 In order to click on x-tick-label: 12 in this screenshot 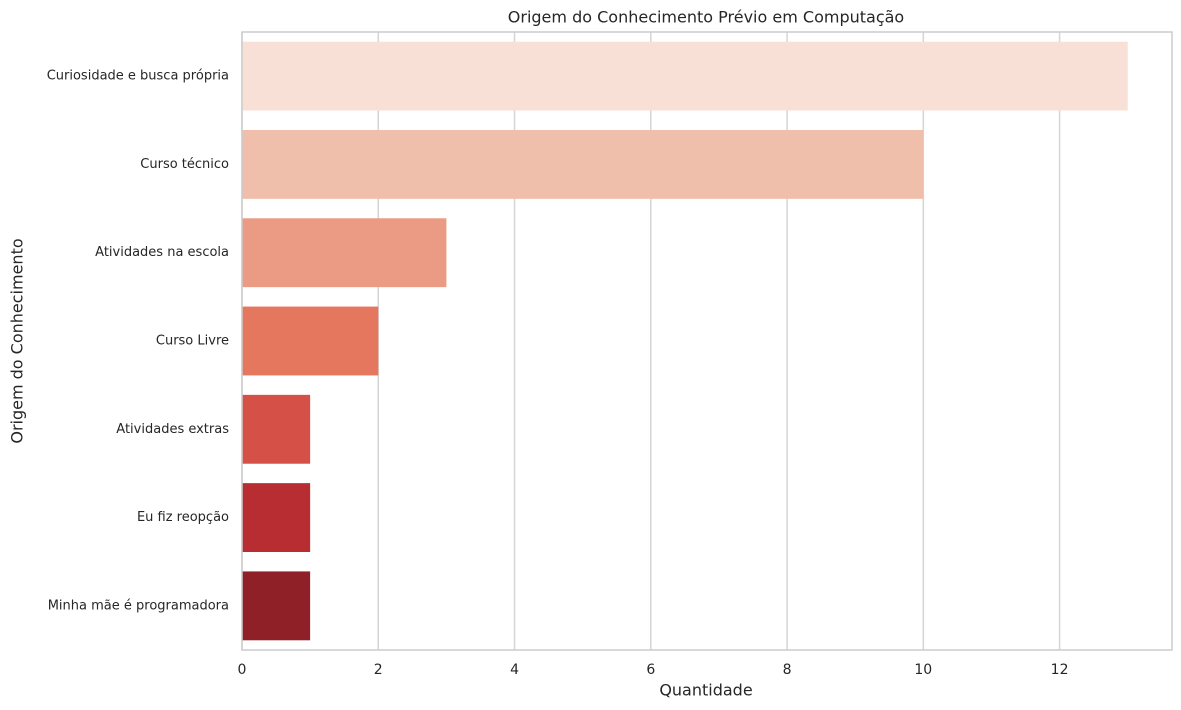, I will do `click(1060, 670)`.